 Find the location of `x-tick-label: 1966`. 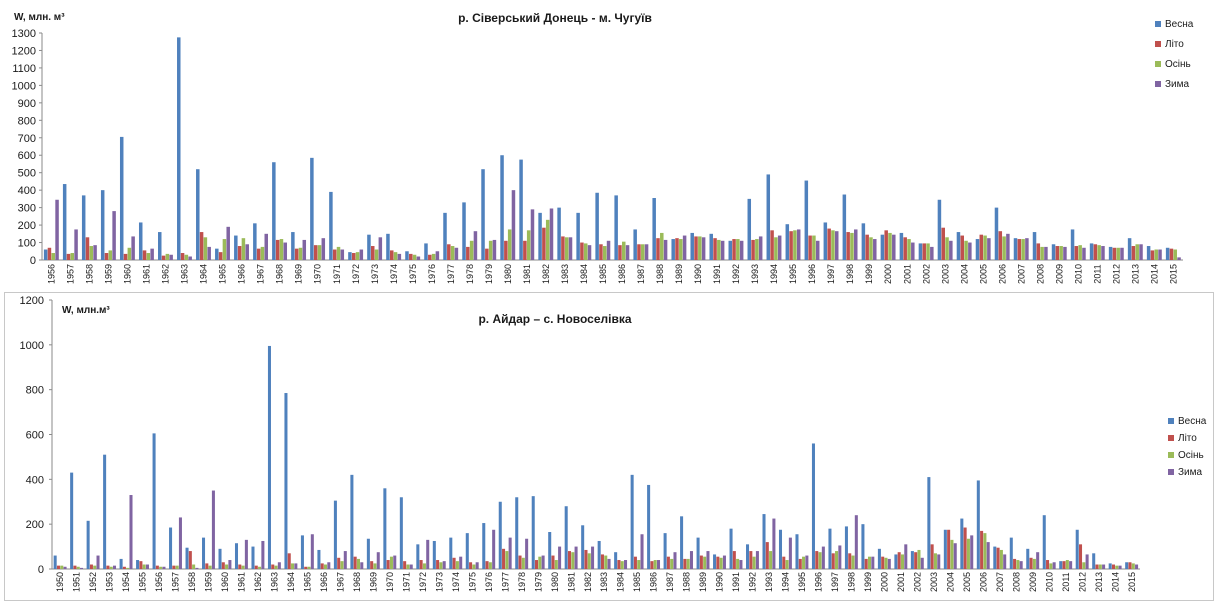

x-tick-label: 1966 is located at coordinates (242, 274).